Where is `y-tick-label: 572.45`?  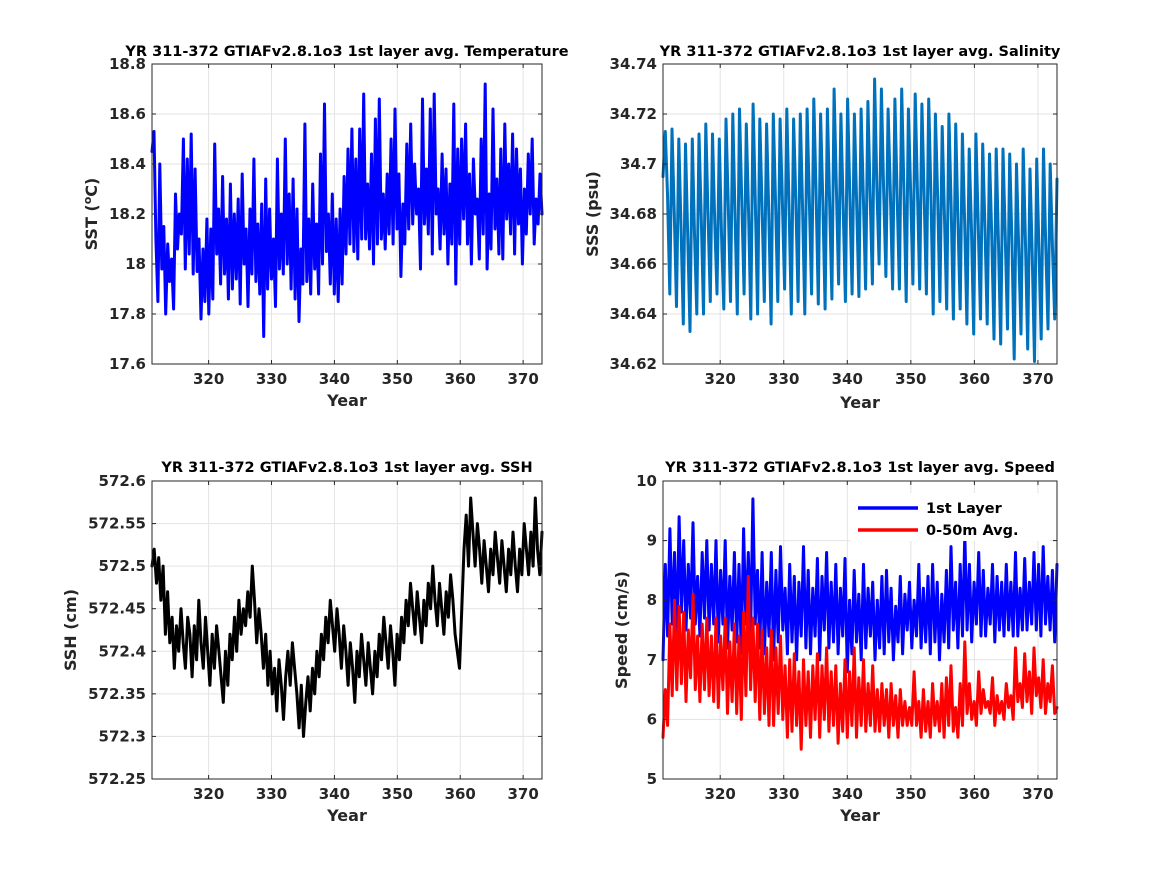 y-tick-label: 572.45 is located at coordinates (117, 609).